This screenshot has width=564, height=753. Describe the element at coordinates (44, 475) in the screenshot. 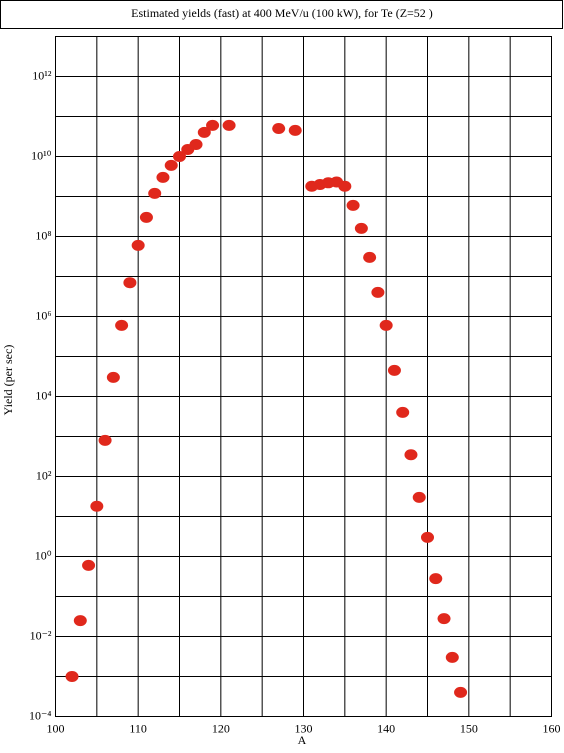

I see `y-tick-label: 10²` at that location.